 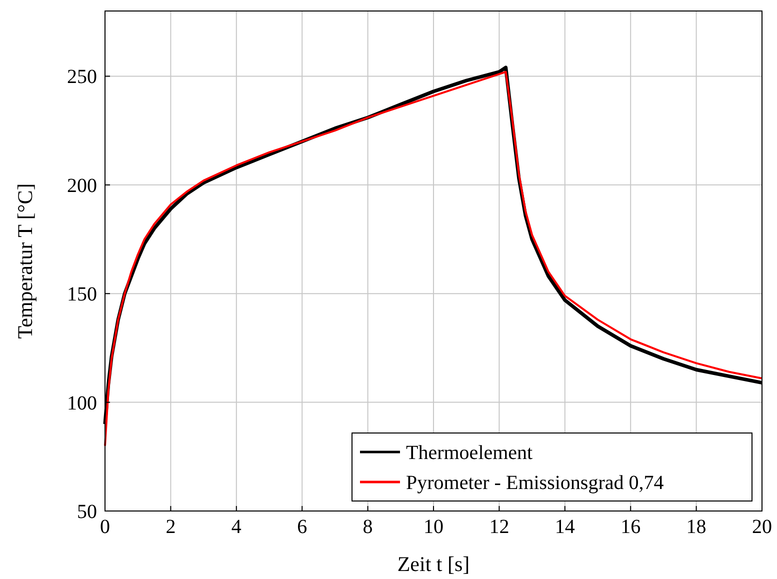 What do you see at coordinates (564, 527) in the screenshot?
I see `x-tick-label: 14` at bounding box center [564, 527].